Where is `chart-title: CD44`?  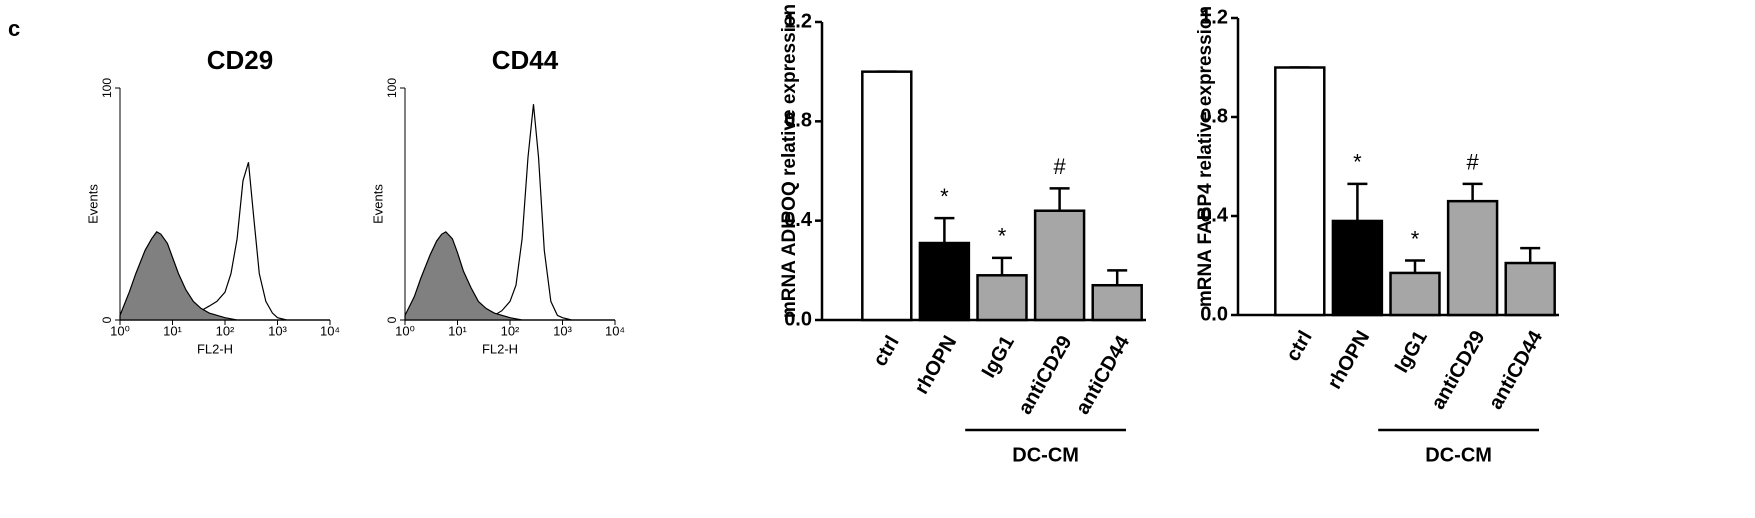
chart-title: CD44 is located at coordinates (525, 60).